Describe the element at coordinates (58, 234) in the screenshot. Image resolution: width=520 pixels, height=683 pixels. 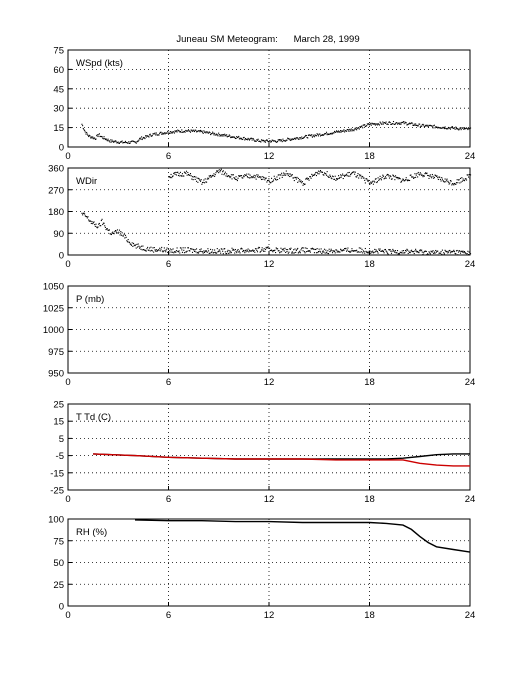
I see `y-tick-label: 90` at that location.